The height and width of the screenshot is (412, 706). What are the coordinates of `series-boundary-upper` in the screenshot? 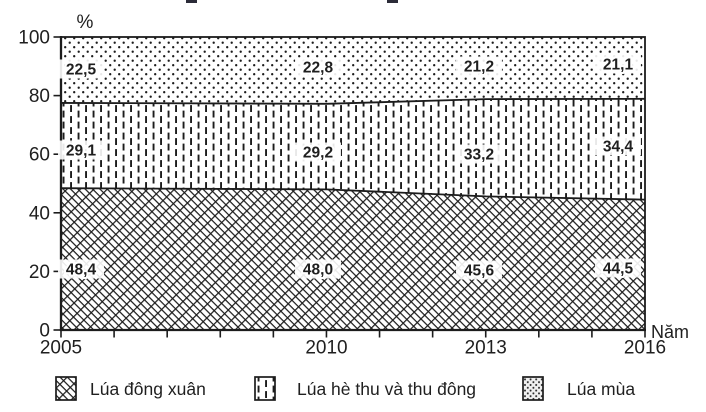 It's located at (353, 101).